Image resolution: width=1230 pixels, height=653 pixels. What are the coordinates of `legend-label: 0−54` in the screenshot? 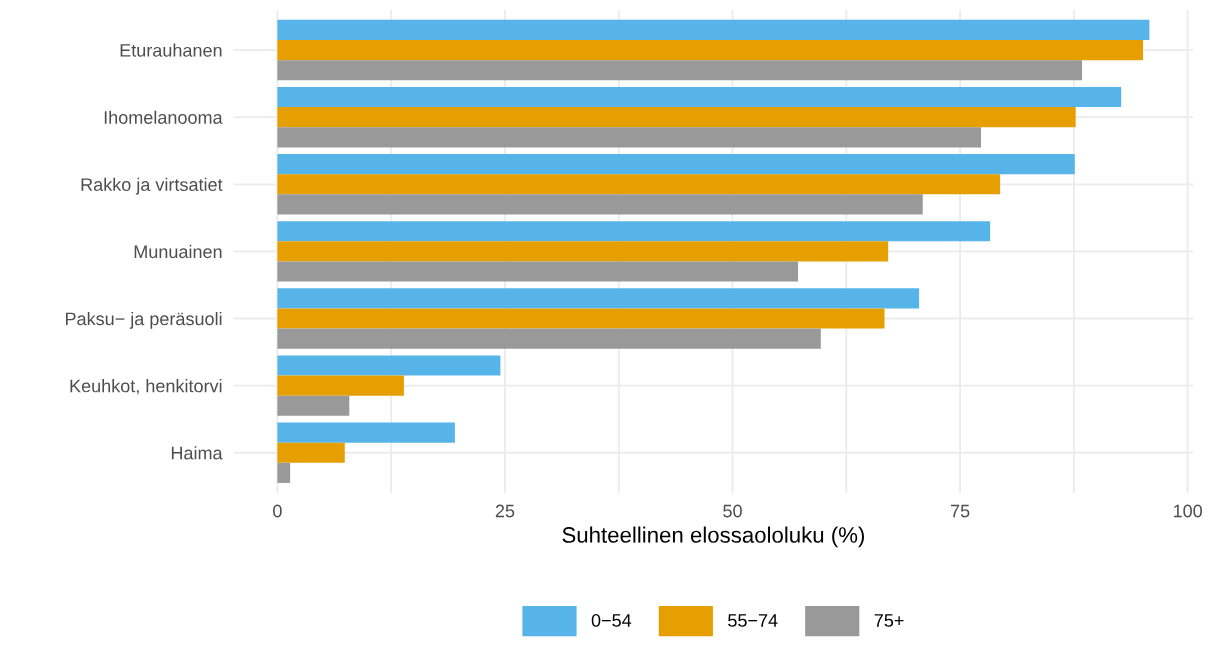 It's located at (611, 620).